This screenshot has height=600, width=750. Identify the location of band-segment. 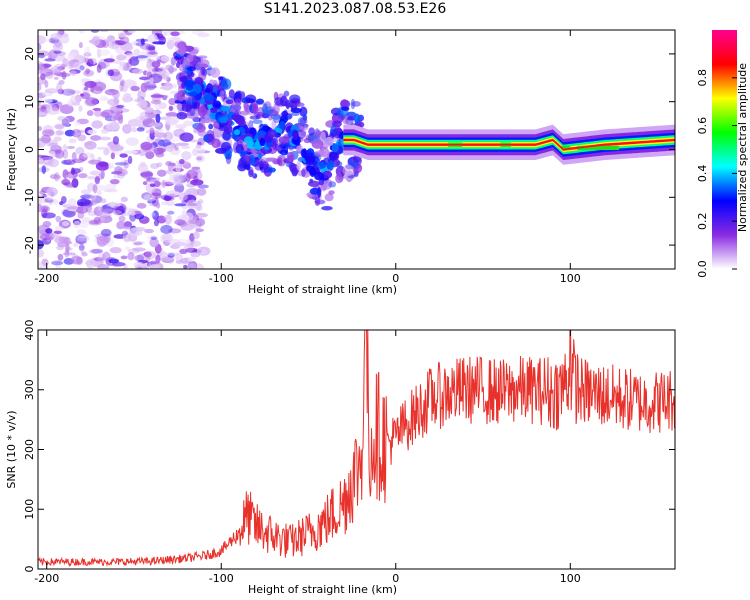
(598, 148).